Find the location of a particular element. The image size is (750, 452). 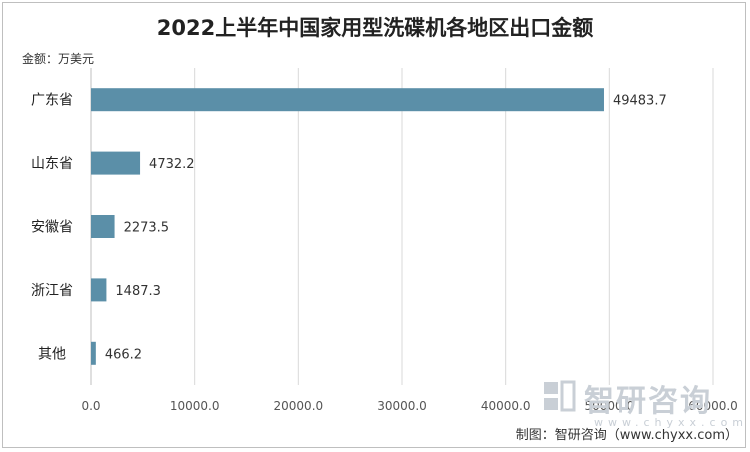

watermark: 智研咨询 www.chyxx.com is located at coordinates (645, 403).